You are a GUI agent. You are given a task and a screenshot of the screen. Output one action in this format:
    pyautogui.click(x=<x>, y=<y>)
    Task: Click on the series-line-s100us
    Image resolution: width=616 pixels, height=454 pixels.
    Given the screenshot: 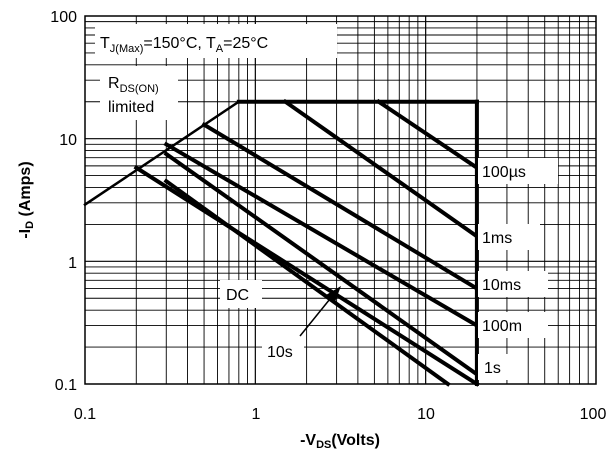 What is the action you would take?
    pyautogui.click(x=427, y=134)
    